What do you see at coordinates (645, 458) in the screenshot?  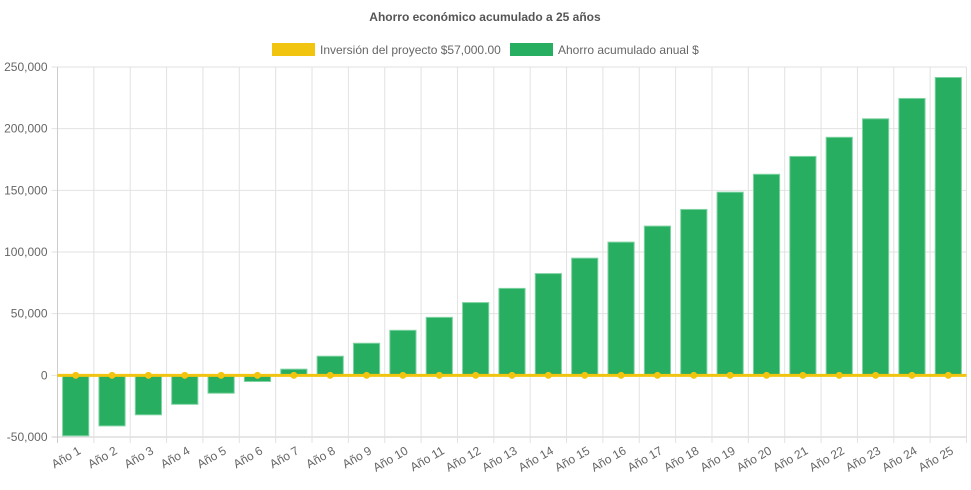 I see `x-tick-label: Año 17` at bounding box center [645, 458].